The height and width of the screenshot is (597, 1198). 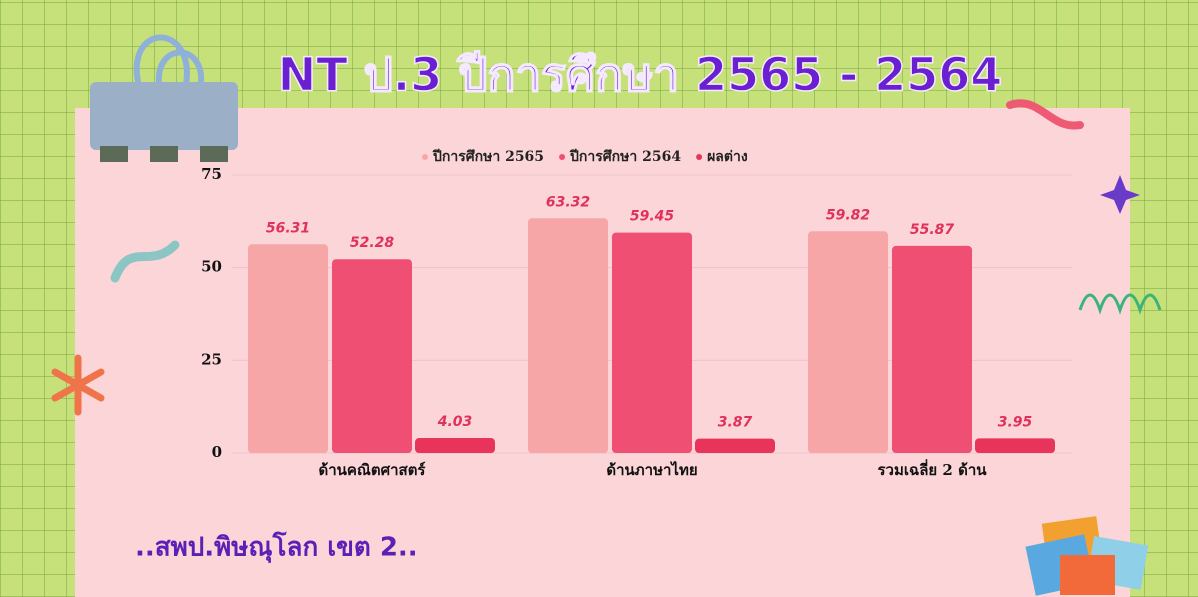 What do you see at coordinates (932, 230) in the screenshot?
I see `data-label: 55.87` at bounding box center [932, 230].